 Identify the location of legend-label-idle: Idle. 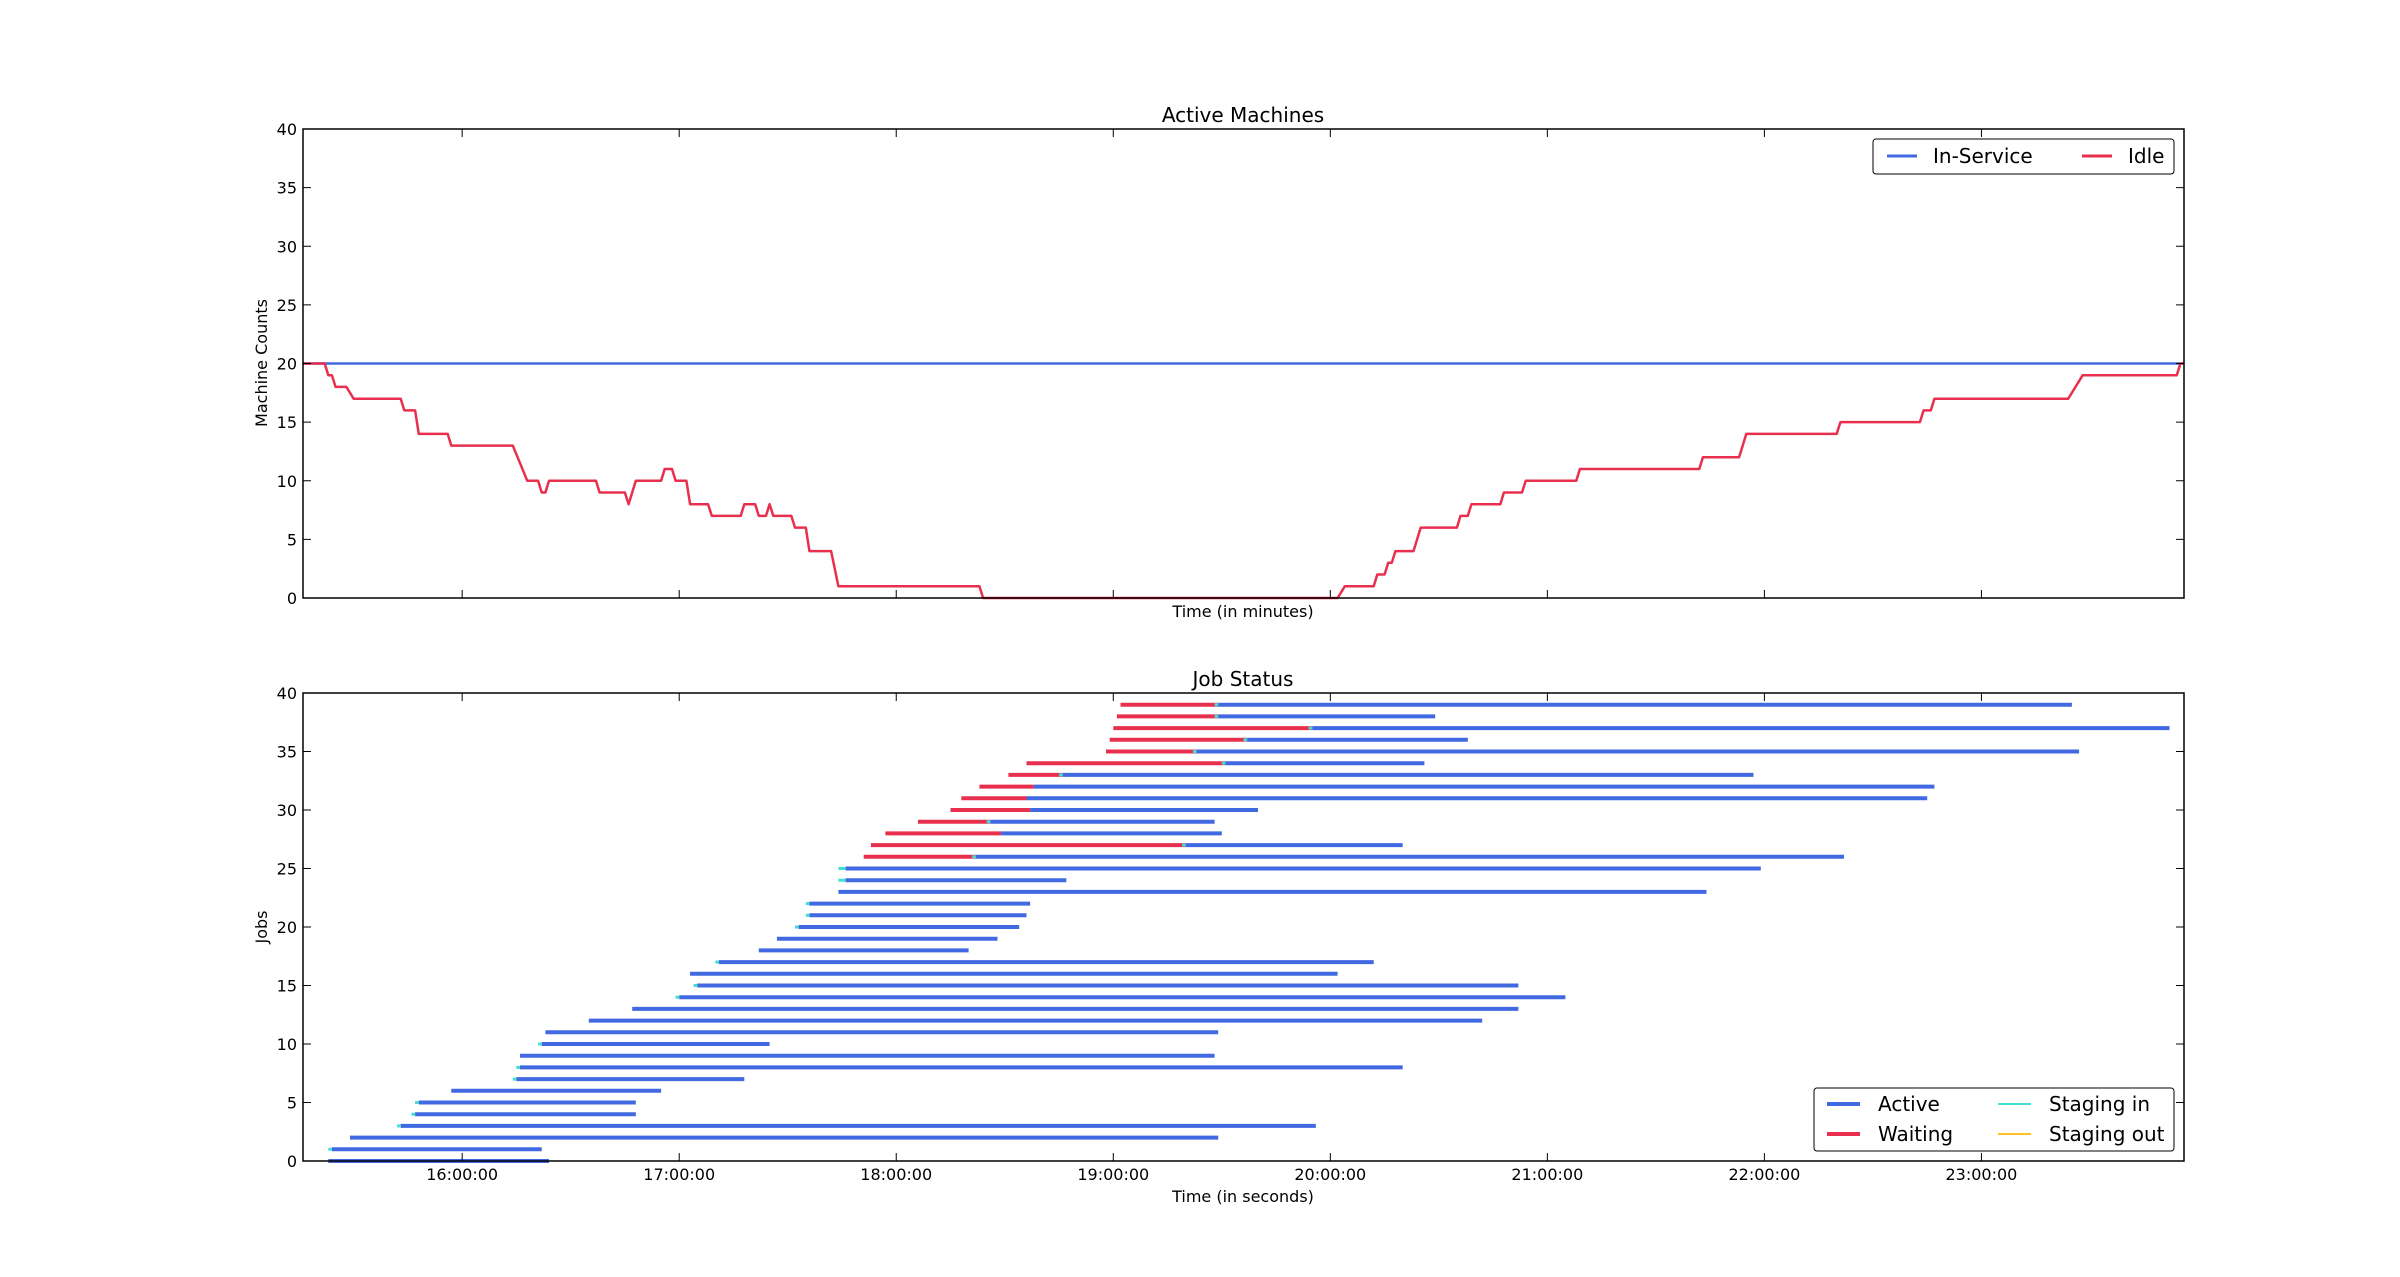
(2146, 156).